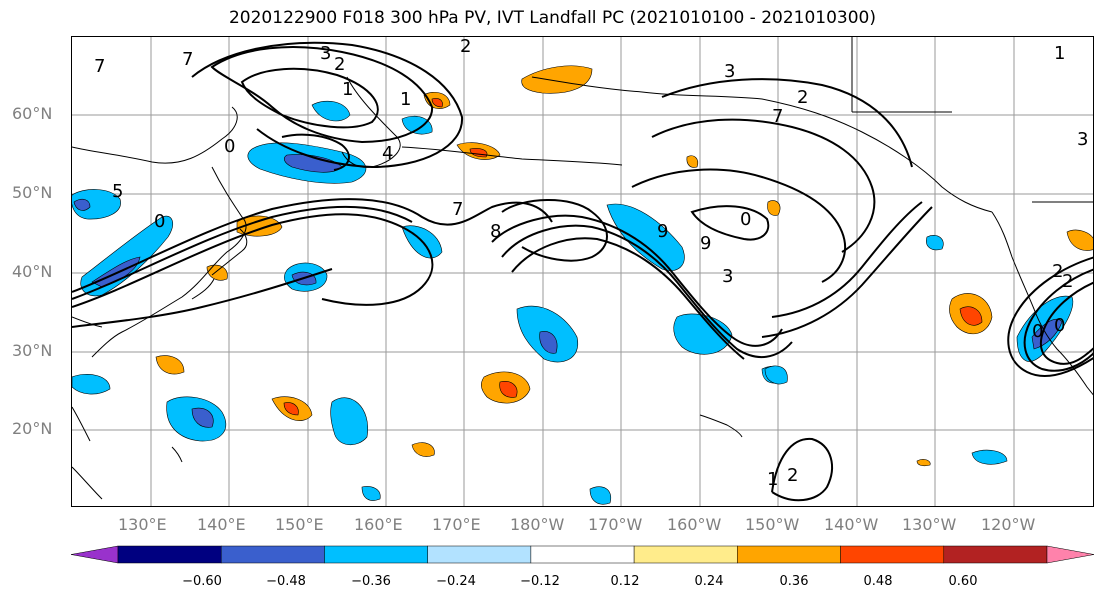 This screenshot has width=1105, height=601. Describe the element at coordinates (96, 204) in the screenshot. I see `pv-neg-west-edge` at that location.